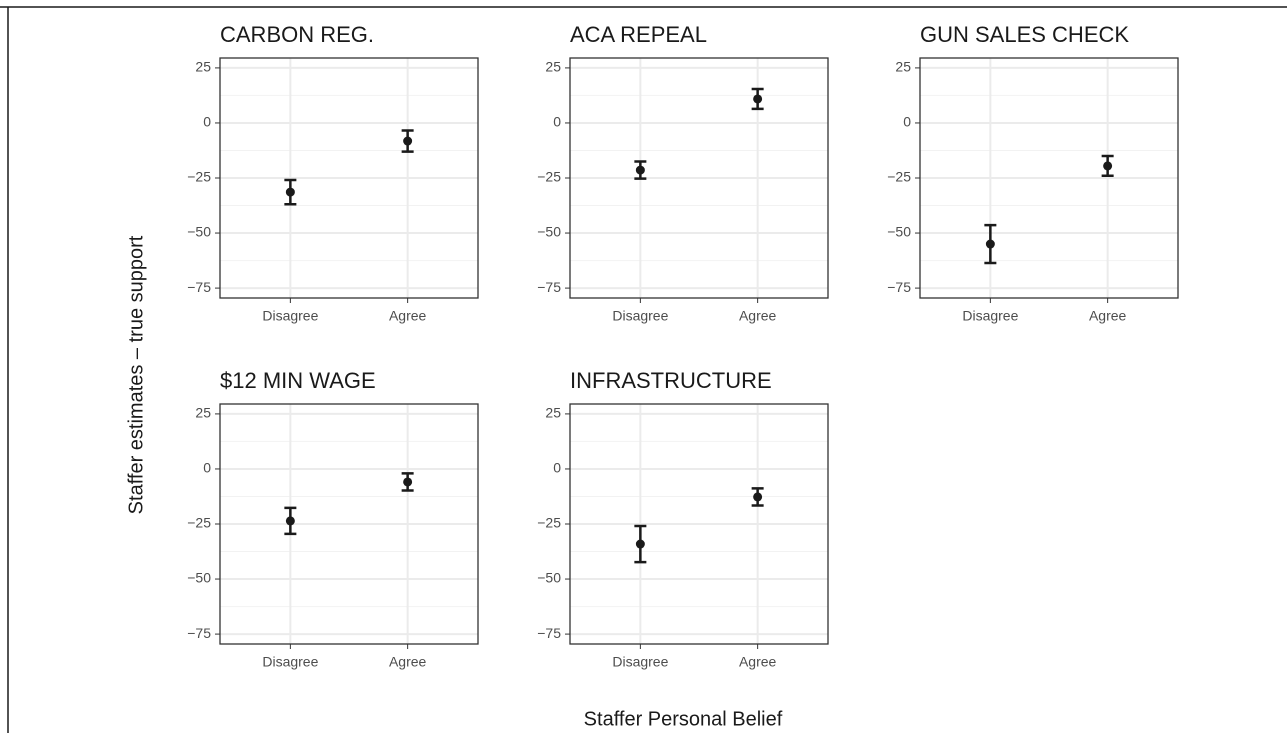 The height and width of the screenshot is (733, 1287). Describe the element at coordinates (297, 34) in the screenshot. I see `panel-title: CARBON REG.` at that location.